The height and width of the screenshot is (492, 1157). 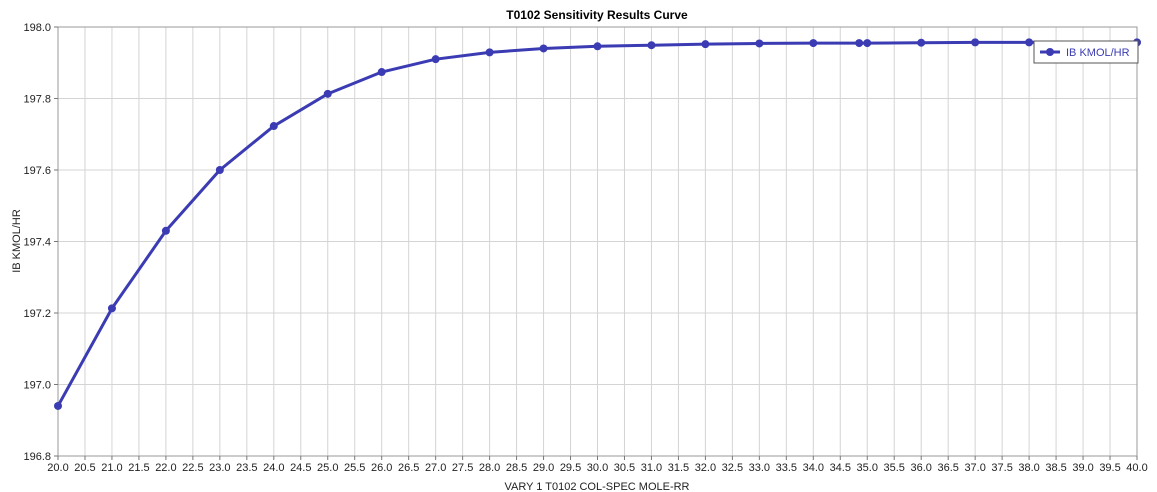 I want to click on y-axis-label: IB KMOL/HR, so click(x=17, y=241).